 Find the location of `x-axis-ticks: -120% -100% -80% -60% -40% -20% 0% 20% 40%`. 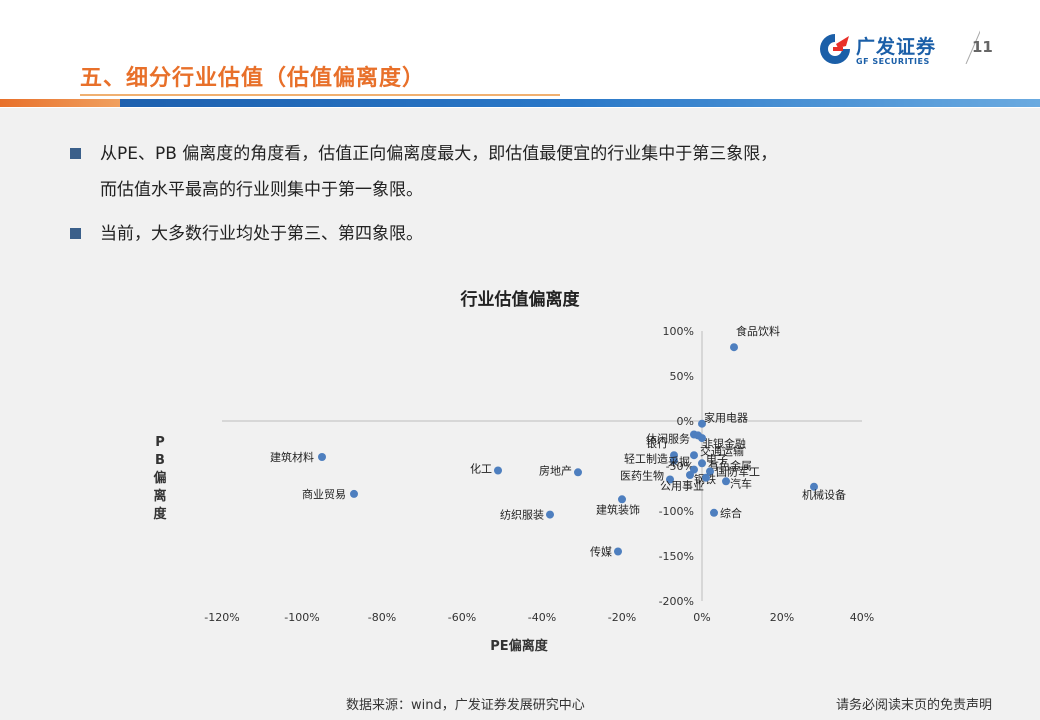

x-axis-ticks: -120% -100% -80% -60% -40% -20% 0% 20% 40% is located at coordinates (539, 617).